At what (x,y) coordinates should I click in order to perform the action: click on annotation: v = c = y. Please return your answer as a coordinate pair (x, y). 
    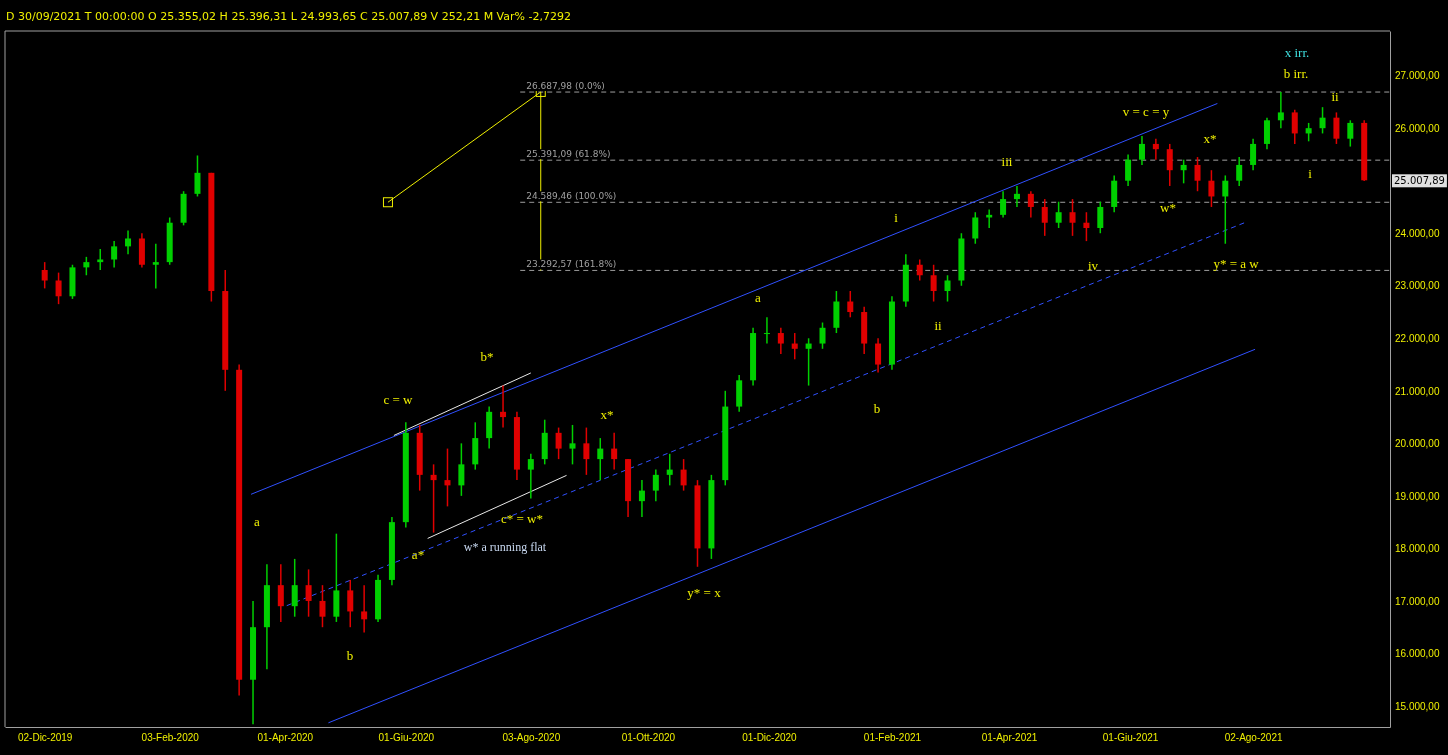
    Looking at the image, I should click on (1146, 111).